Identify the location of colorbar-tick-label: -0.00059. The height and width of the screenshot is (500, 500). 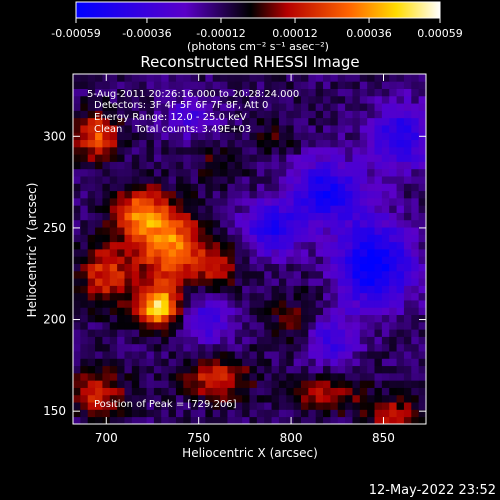
(75, 33).